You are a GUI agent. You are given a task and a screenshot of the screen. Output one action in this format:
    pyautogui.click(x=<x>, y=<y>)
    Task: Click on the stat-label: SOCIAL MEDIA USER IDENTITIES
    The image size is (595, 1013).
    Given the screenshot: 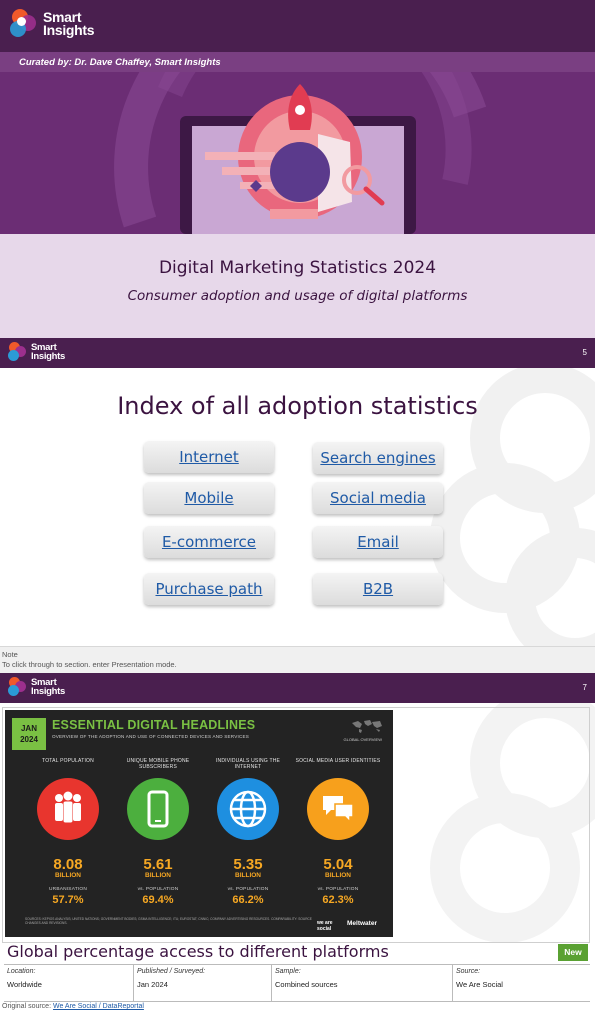 What is the action you would take?
    pyautogui.click(x=338, y=761)
    